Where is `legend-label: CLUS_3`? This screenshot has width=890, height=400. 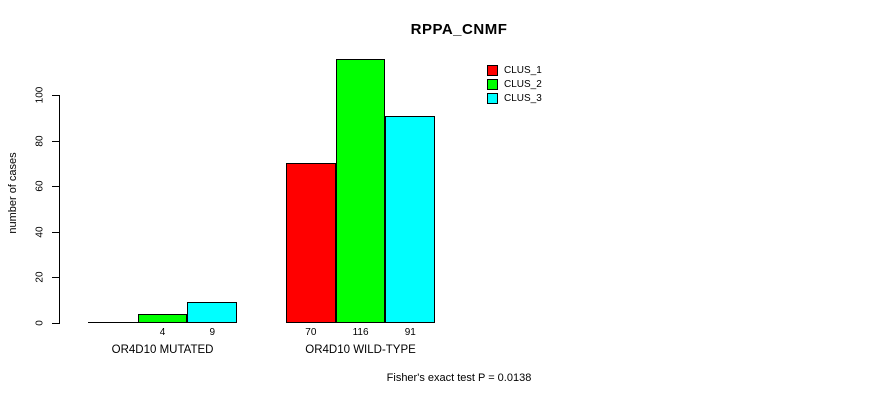
legend-label: CLUS_3 is located at coordinates (523, 98).